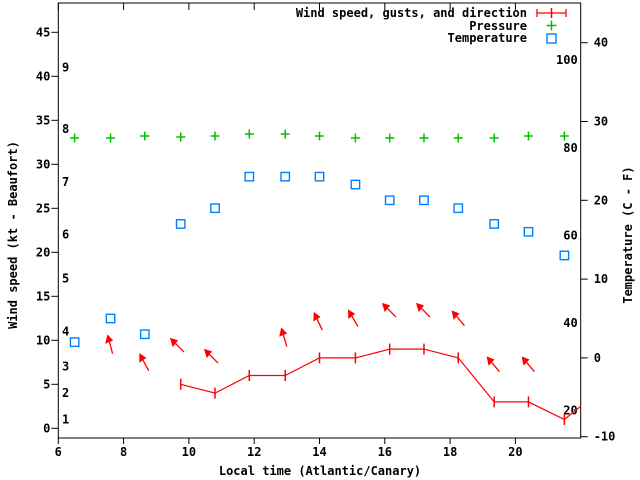 This screenshot has width=640, height=480. What do you see at coordinates (65, 235) in the screenshot?
I see `beaufort-label: 6` at bounding box center [65, 235].